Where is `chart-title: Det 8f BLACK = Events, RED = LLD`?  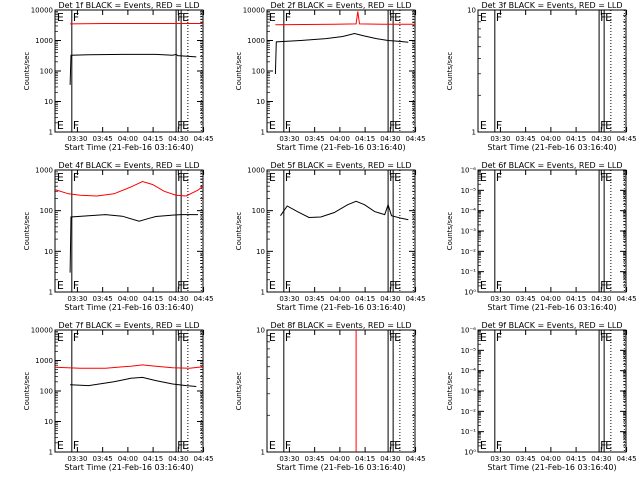 chart-title: Det 8f BLACK = Events, RED = LLD is located at coordinates (340, 325).